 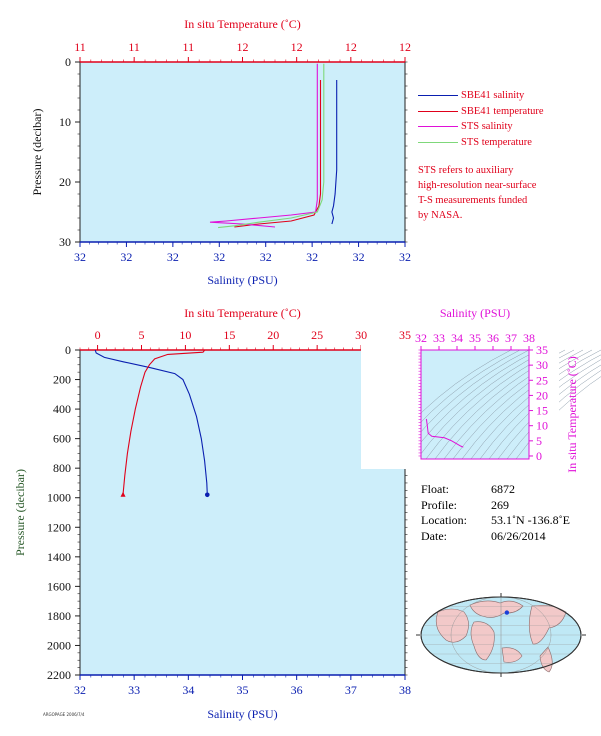 What do you see at coordinates (65, 122) in the screenshot?
I see `top-pressure-tick-label: 10` at bounding box center [65, 122].